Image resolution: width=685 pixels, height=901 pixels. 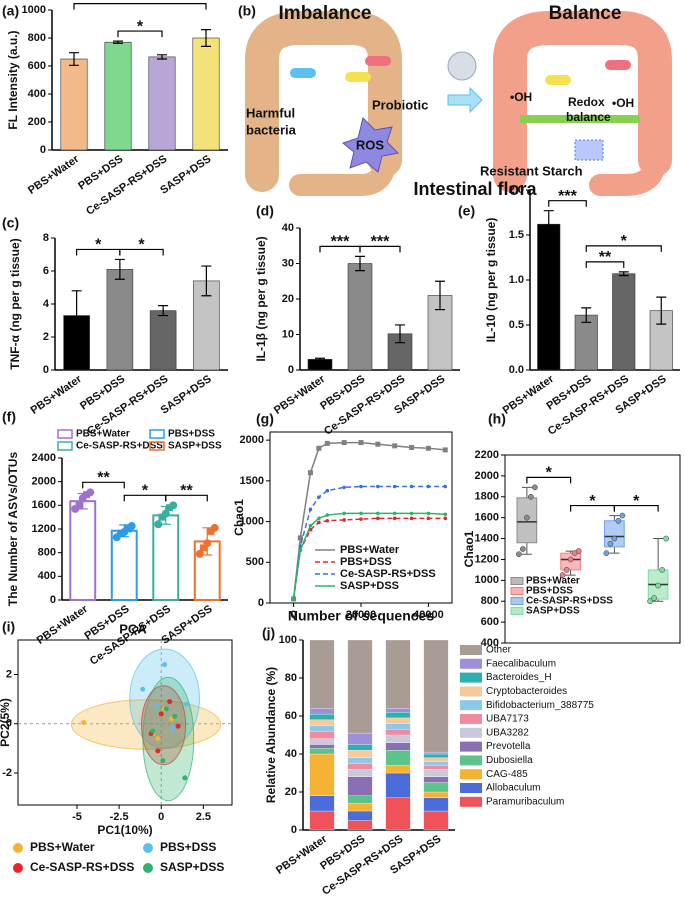 I want to click on panel-label: (a), so click(x=10, y=11).